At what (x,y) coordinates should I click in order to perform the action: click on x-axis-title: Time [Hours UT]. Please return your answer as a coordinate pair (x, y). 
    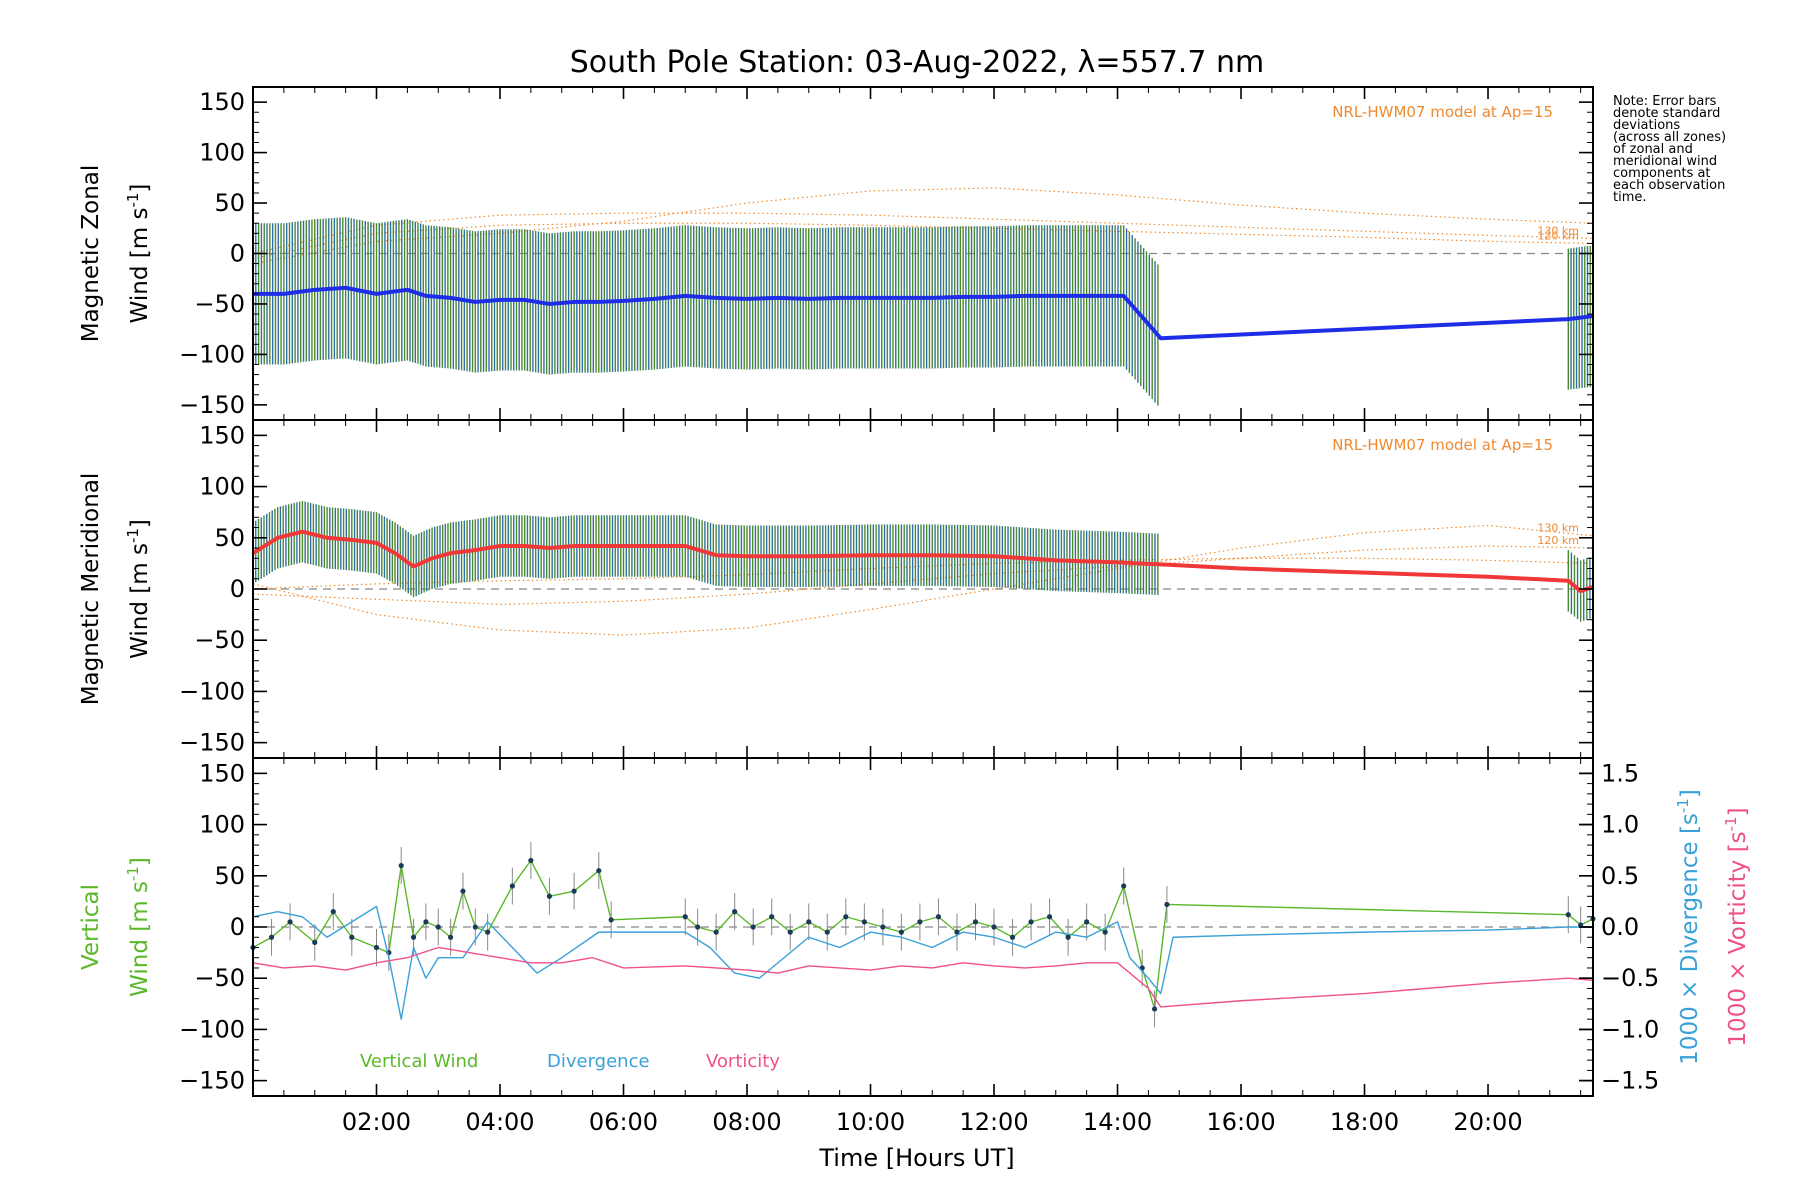
    Looking at the image, I should click on (916, 1158).